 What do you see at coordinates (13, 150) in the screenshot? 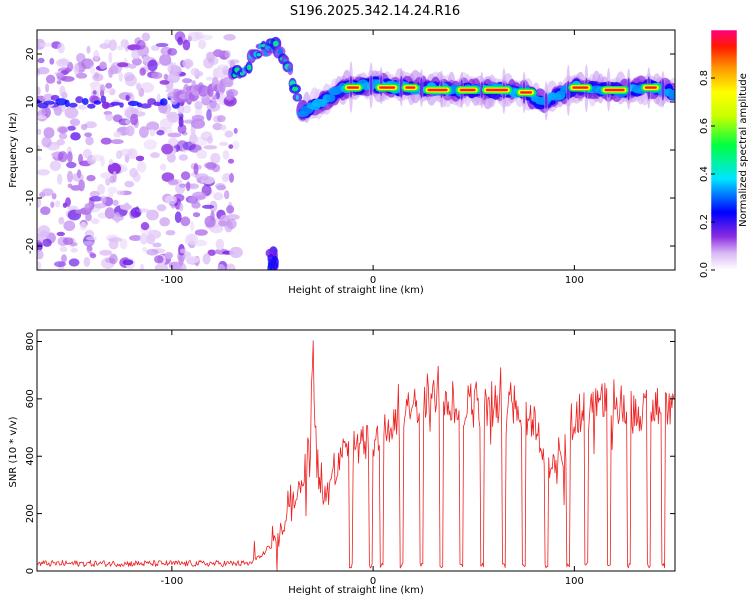
I see `spectrogram-ylabel: Frequency (Hz)` at bounding box center [13, 150].